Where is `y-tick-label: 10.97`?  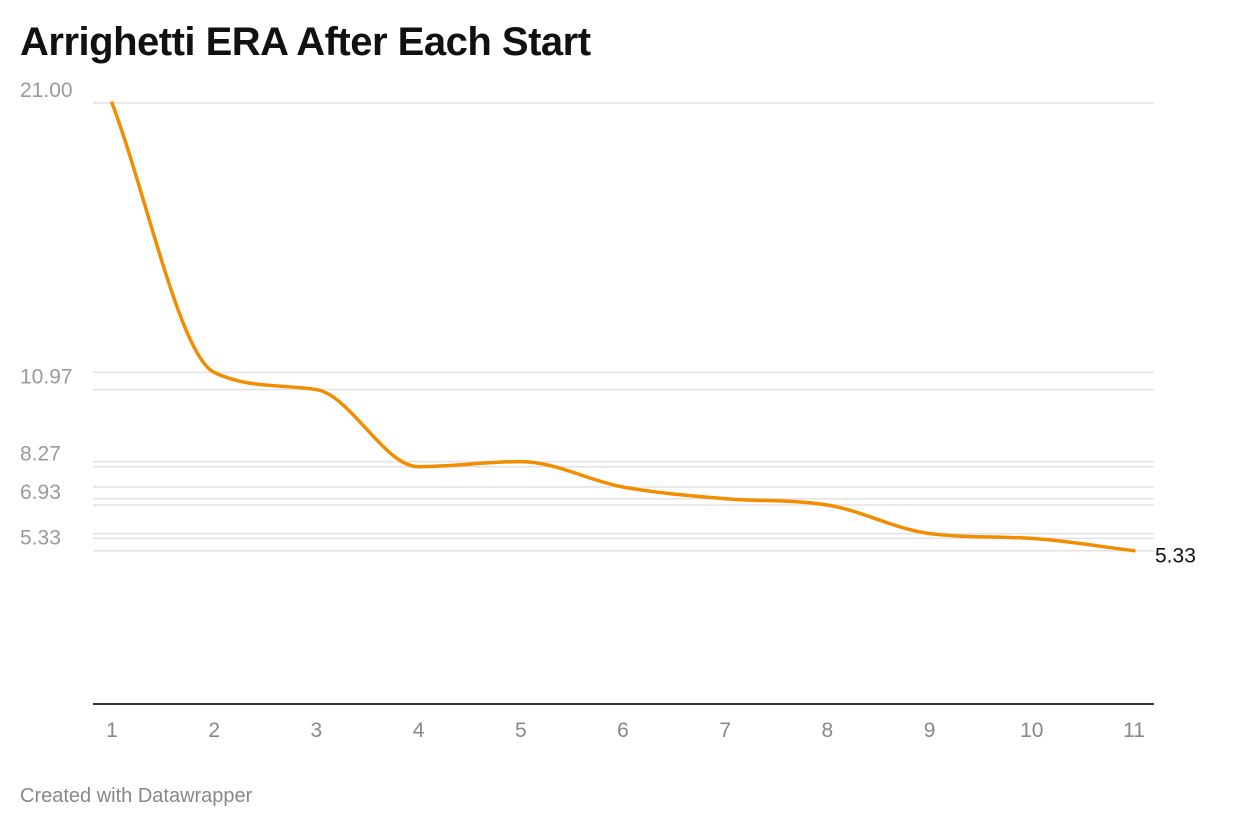 y-tick-label: 10.97 is located at coordinates (46, 377).